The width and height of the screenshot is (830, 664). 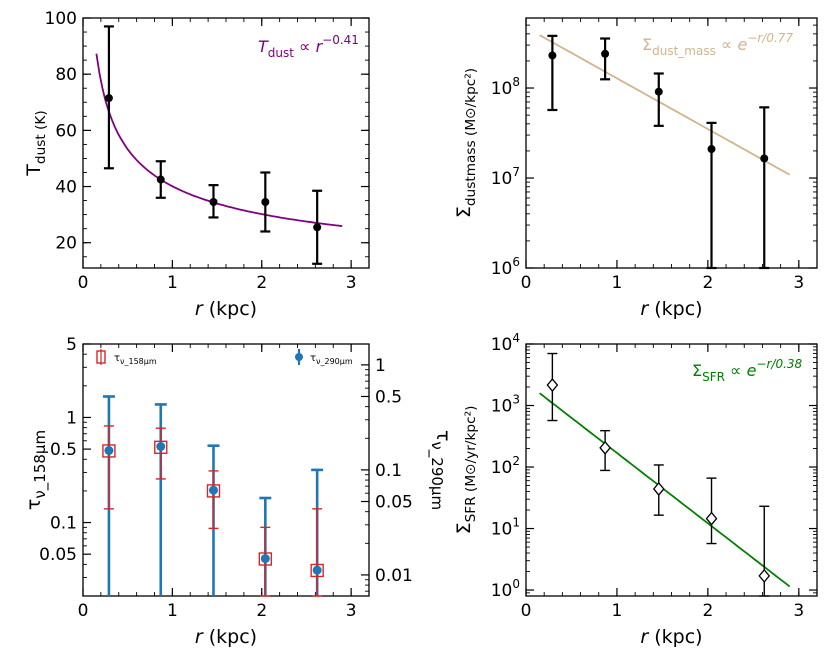 What do you see at coordinates (66, 188) in the screenshot?
I see `y-tick-label: 40` at bounding box center [66, 188].